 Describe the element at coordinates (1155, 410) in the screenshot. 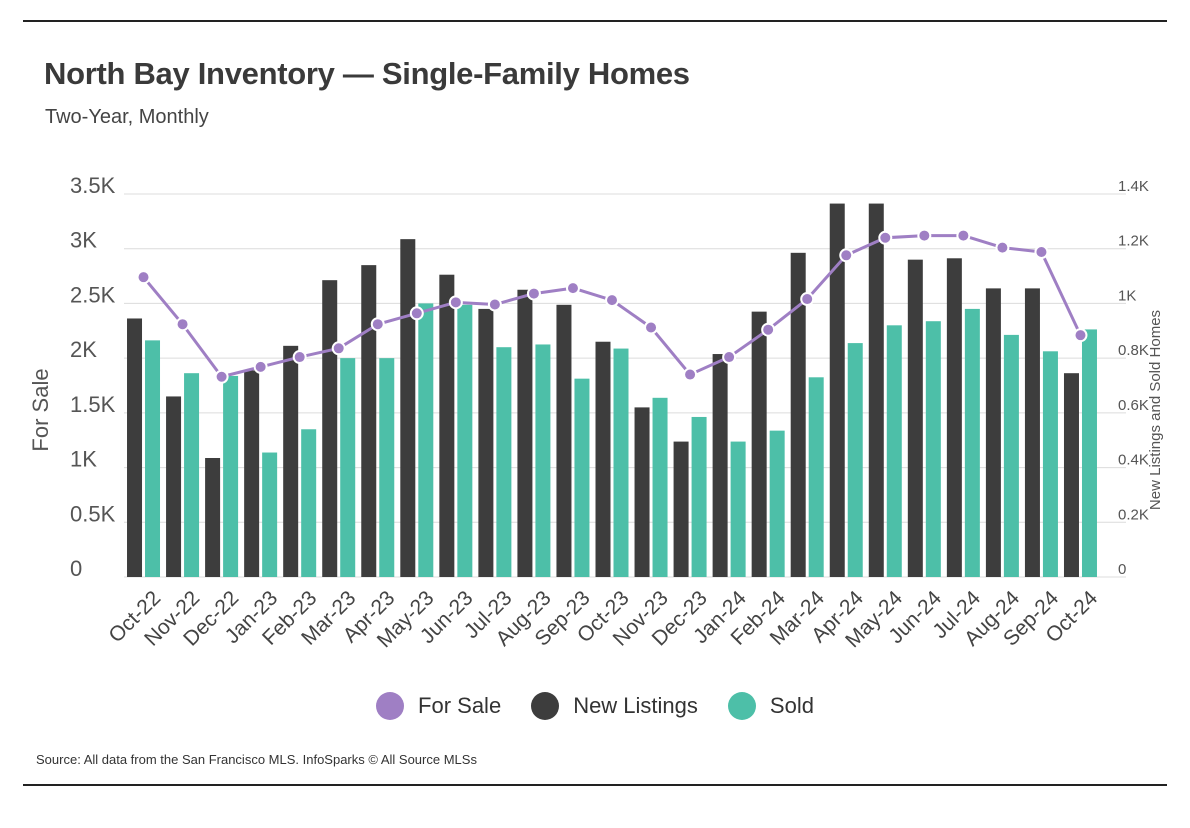

I see `y-right-axis-title: New Listings and Sold Homes` at that location.